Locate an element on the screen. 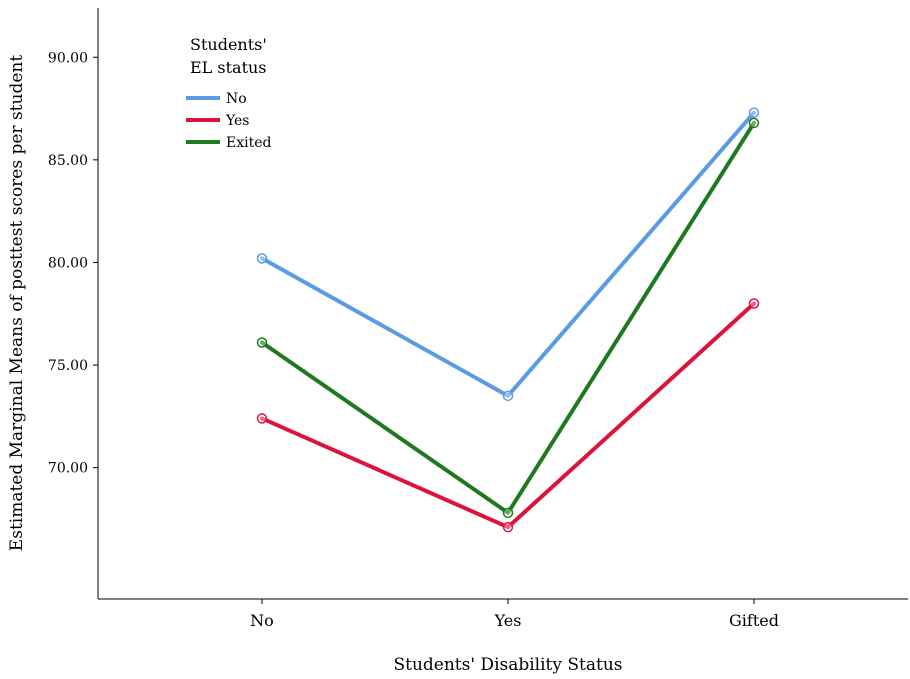 This screenshot has height=679, width=910. legend-title-line-1: Students' is located at coordinates (228, 44).